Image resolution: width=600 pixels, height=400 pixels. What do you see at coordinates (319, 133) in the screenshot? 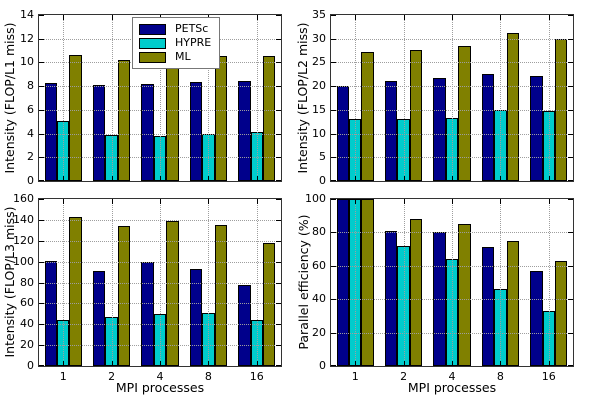
I see `y-tick-label: 10` at bounding box center [319, 133].